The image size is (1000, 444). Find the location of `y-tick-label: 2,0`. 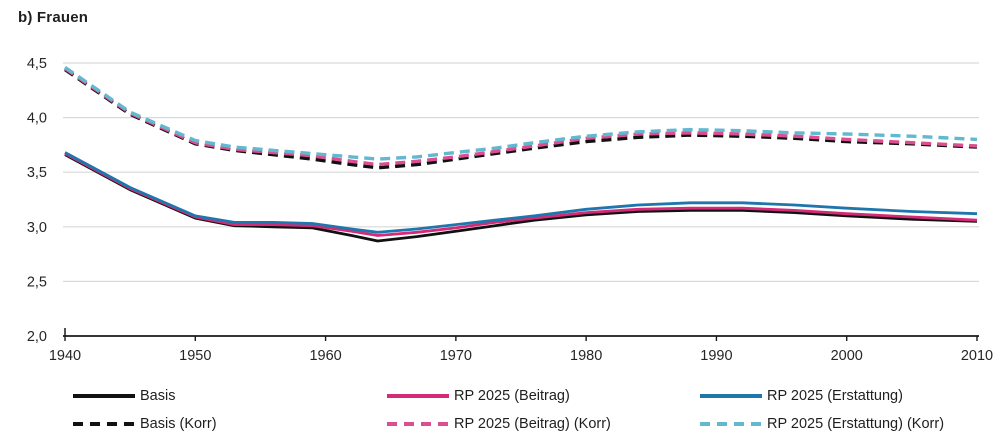

y-tick-label: 2,0 is located at coordinates (37, 337).